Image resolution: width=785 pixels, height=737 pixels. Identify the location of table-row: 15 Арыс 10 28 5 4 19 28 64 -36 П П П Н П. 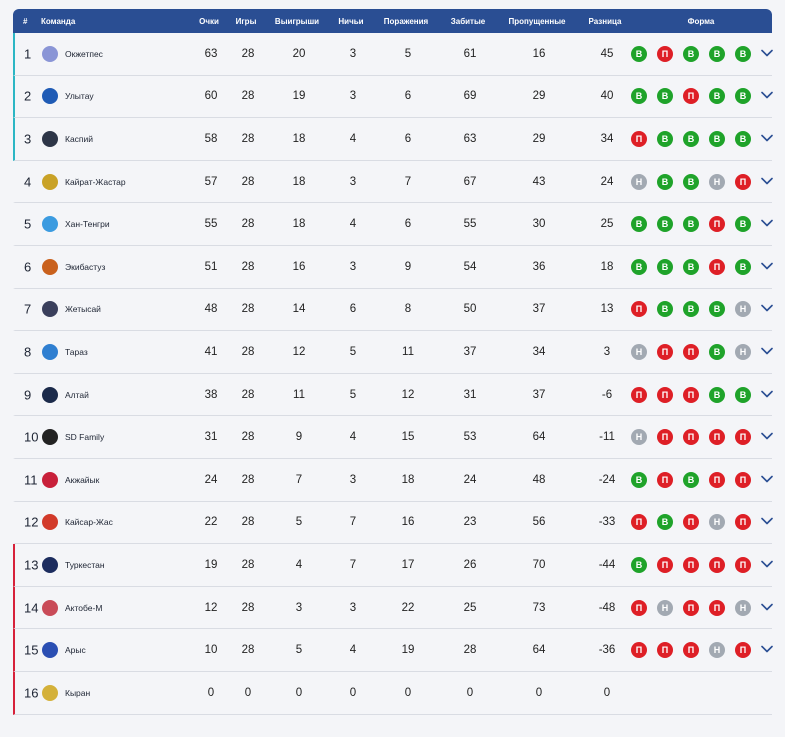
(393, 650).